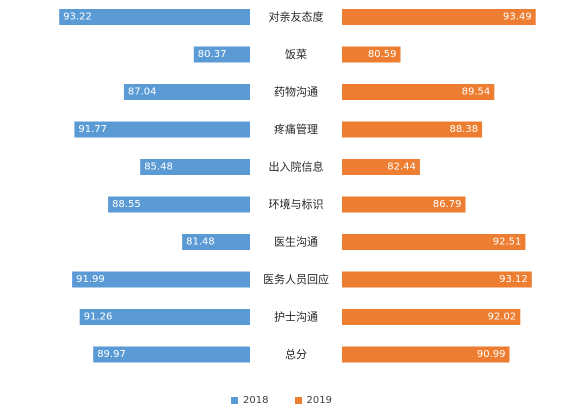  Describe the element at coordinates (296, 354) in the screenshot. I see `category-label-9: 总分` at that location.